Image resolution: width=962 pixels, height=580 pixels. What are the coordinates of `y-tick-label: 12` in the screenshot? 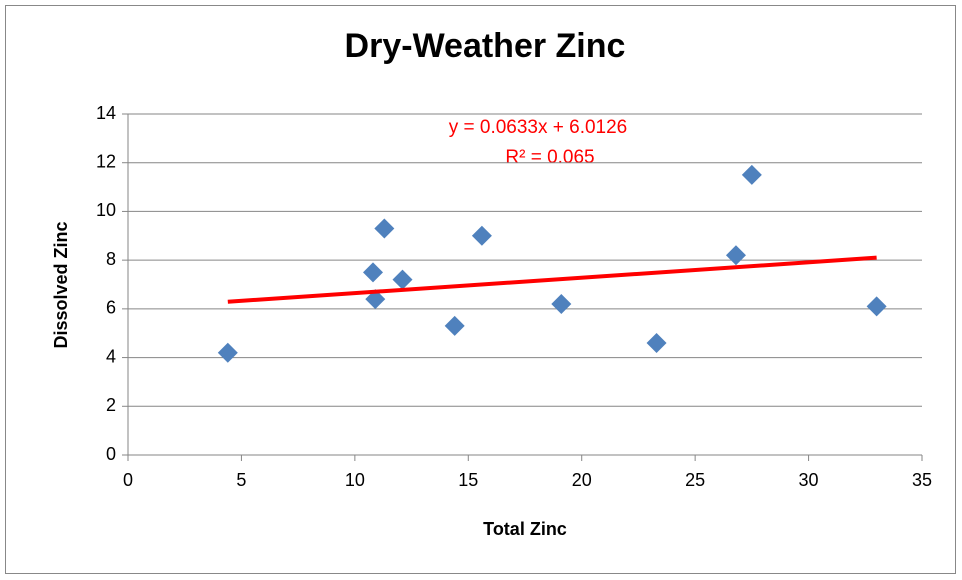 It's located at (106, 161).